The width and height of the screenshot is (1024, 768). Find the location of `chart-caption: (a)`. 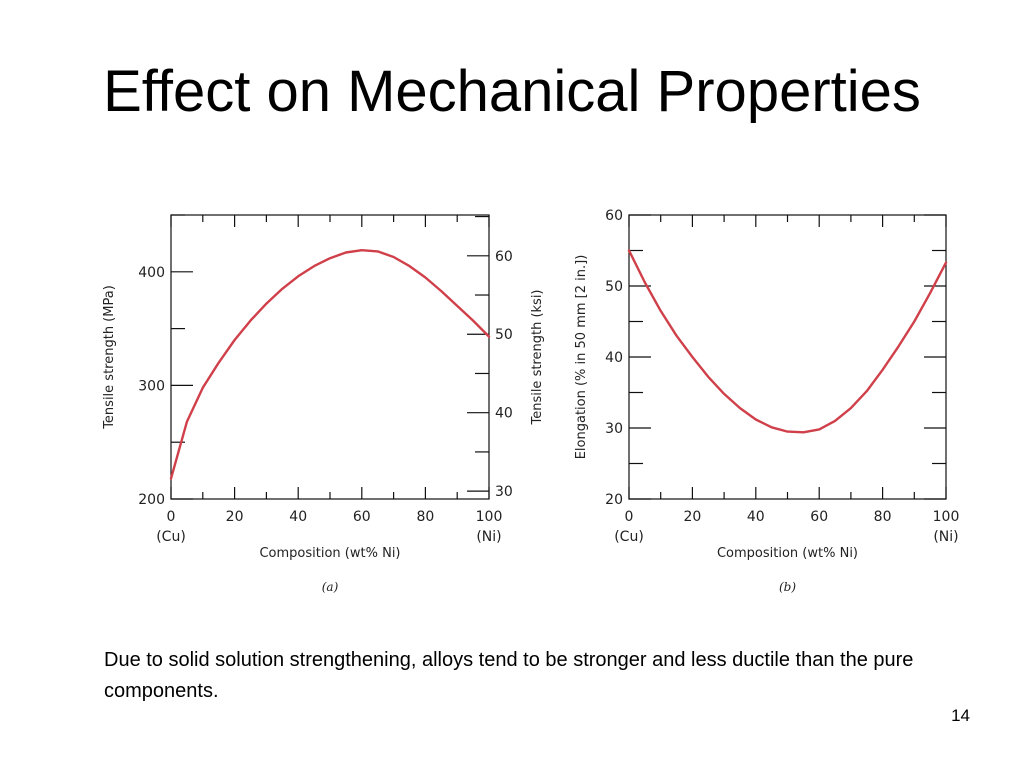

chart-caption: (a) is located at coordinates (330, 587).